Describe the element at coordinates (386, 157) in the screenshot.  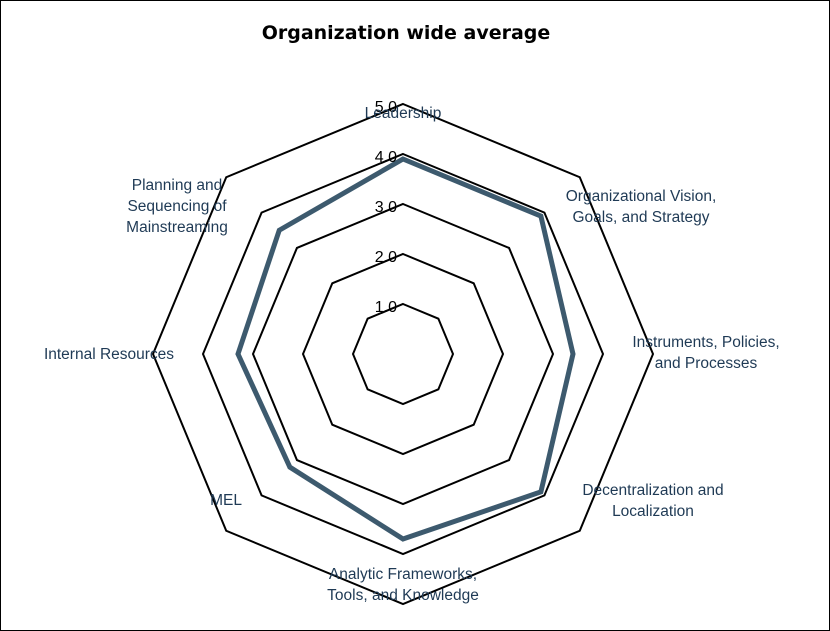
I see `tick-label-4: 4.0` at that location.